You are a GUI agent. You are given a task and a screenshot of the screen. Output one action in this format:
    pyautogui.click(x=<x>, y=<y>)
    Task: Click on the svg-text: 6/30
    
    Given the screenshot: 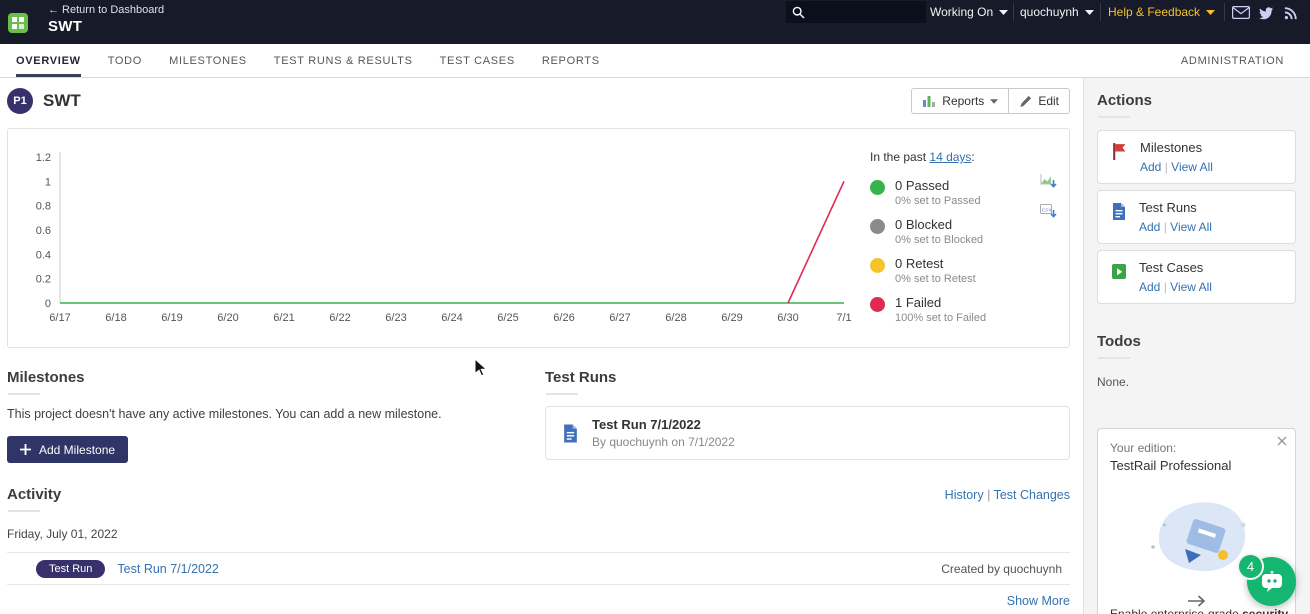 What is the action you would take?
    pyautogui.click(x=787, y=318)
    